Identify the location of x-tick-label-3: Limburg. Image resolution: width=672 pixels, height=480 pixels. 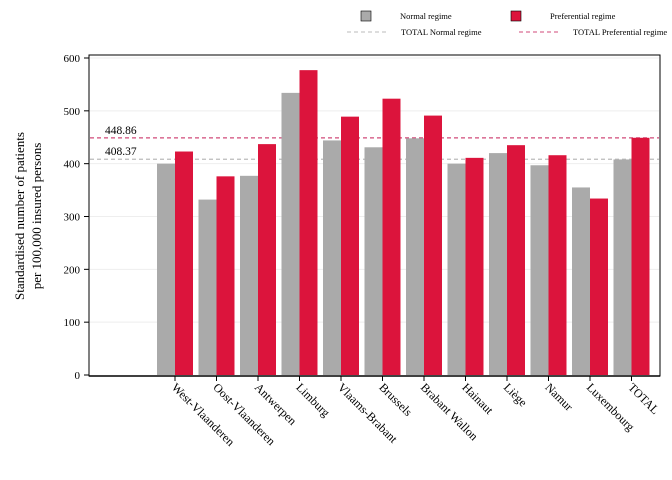
(312, 399).